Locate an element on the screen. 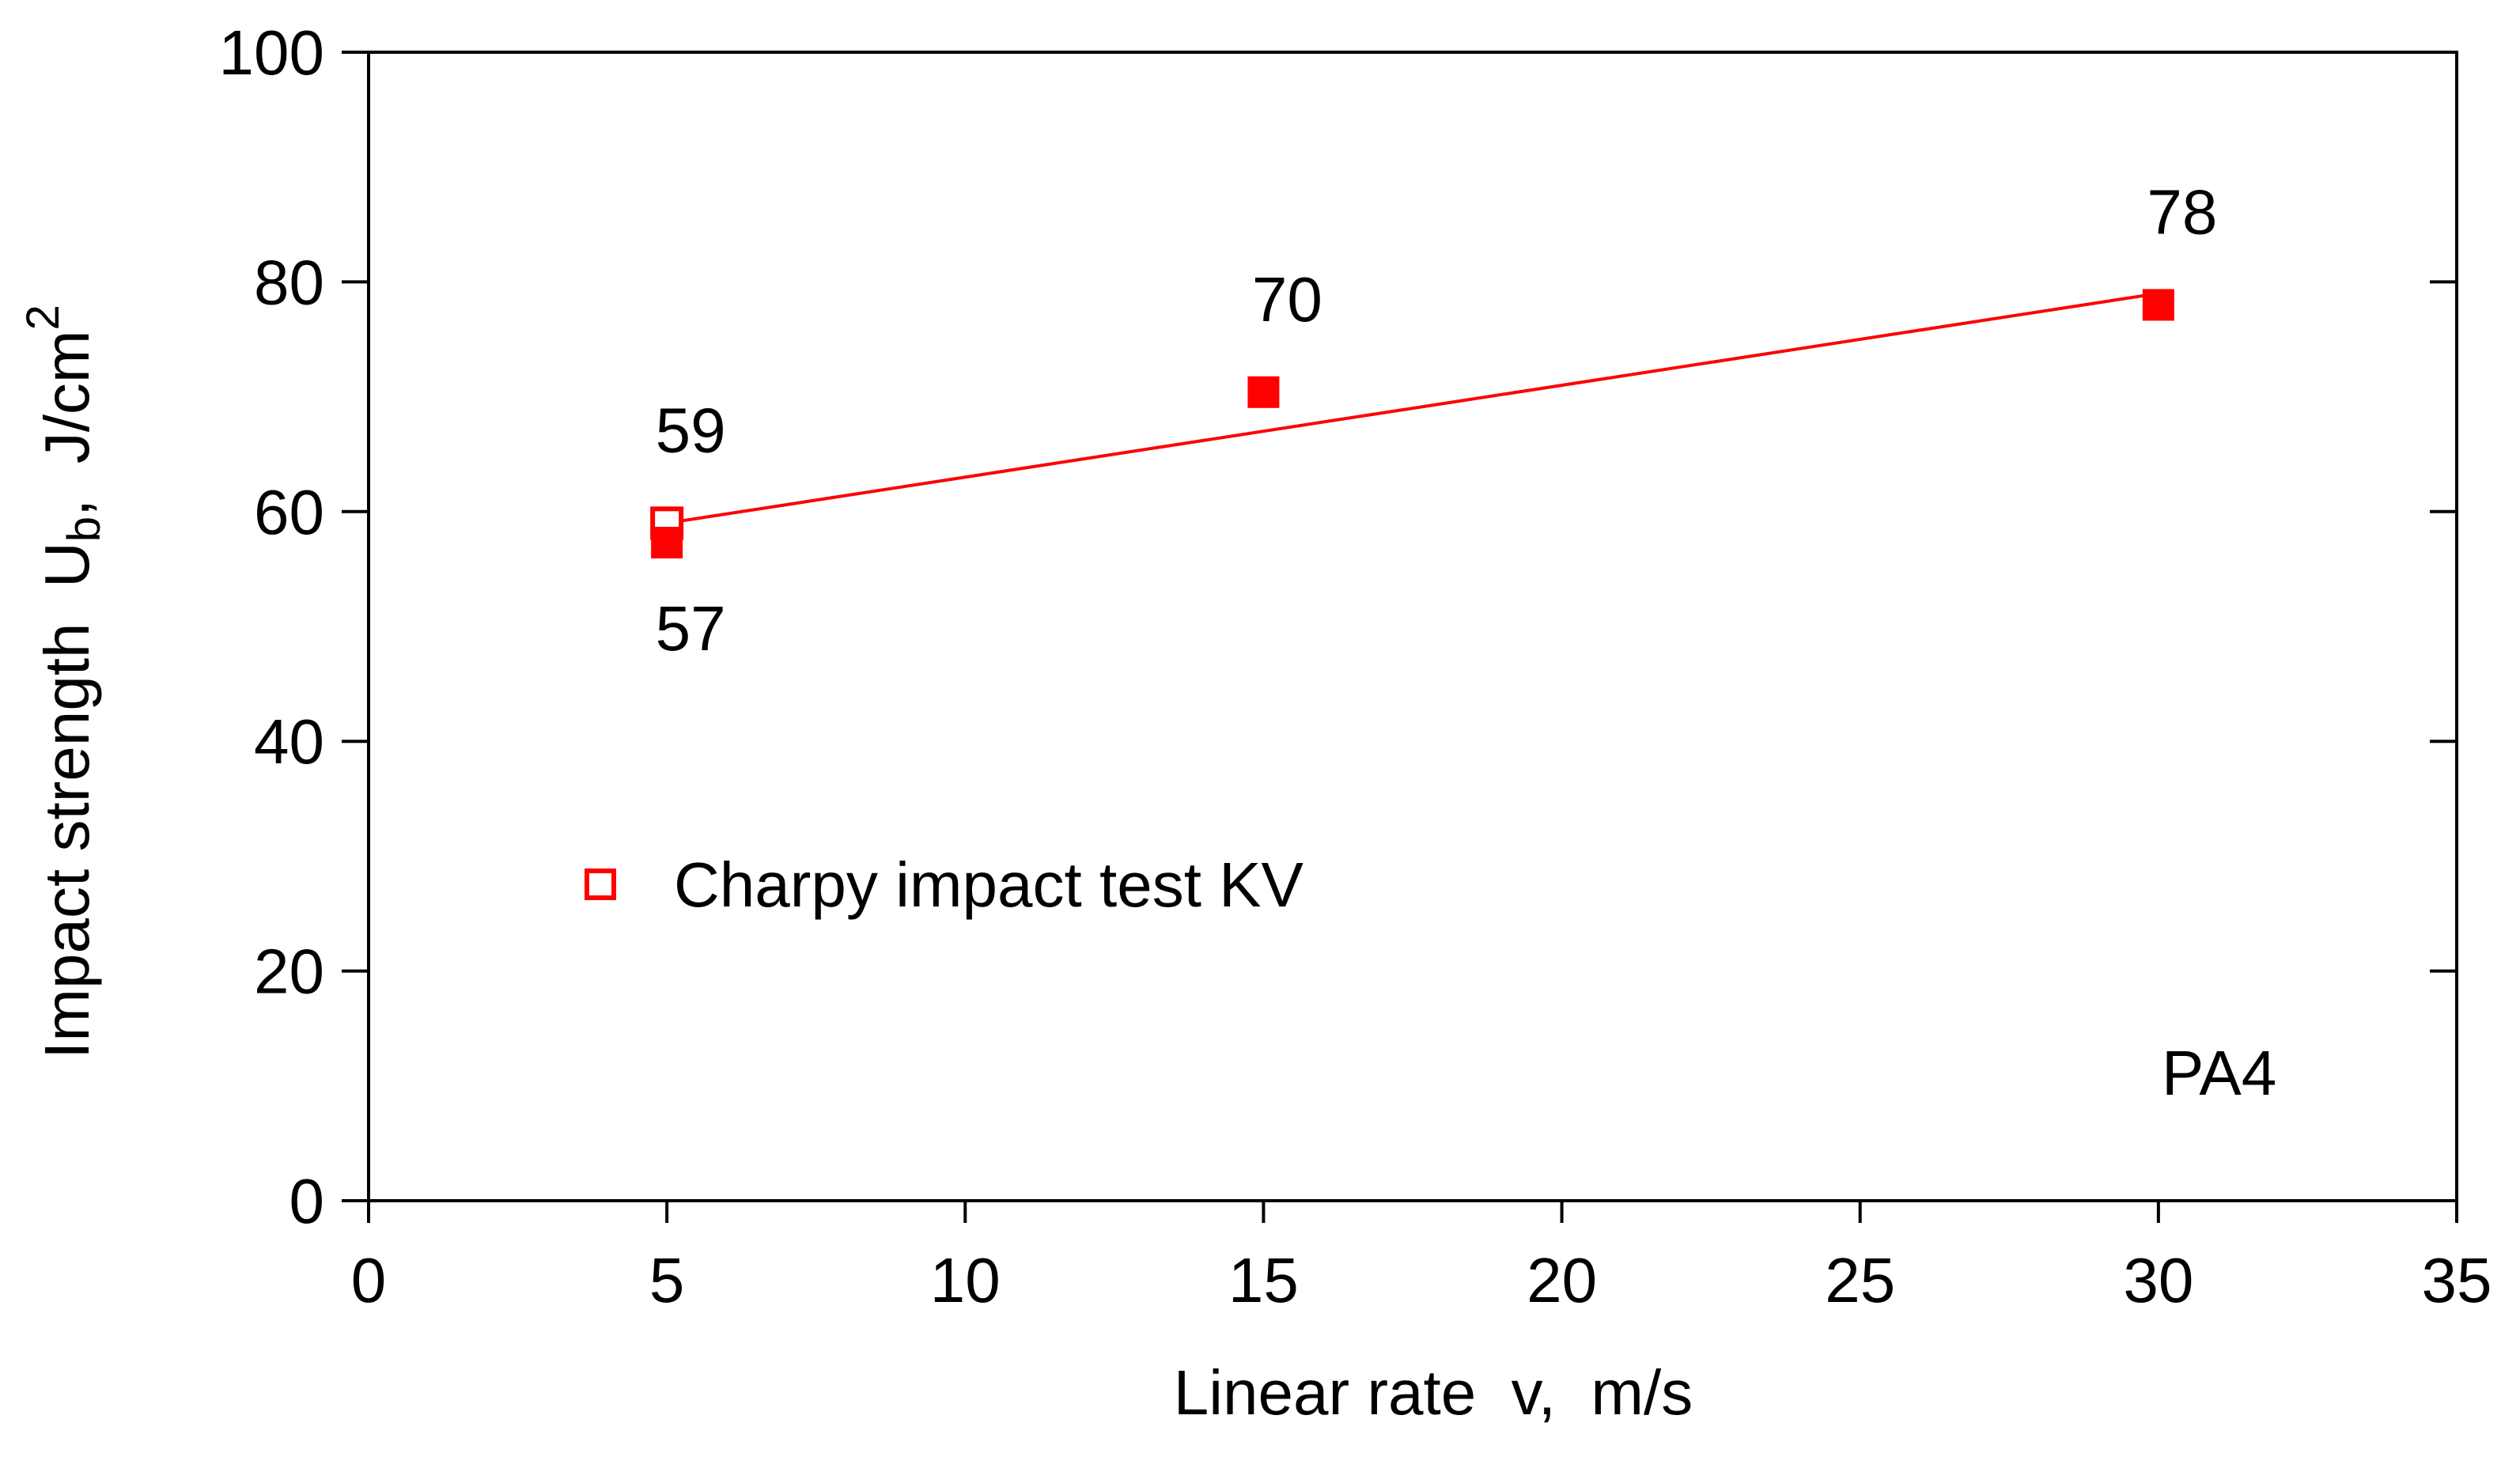 This screenshot has height=1457, width=2520. y-axis-title-main: Impact strength U is located at coordinates (67, 801).